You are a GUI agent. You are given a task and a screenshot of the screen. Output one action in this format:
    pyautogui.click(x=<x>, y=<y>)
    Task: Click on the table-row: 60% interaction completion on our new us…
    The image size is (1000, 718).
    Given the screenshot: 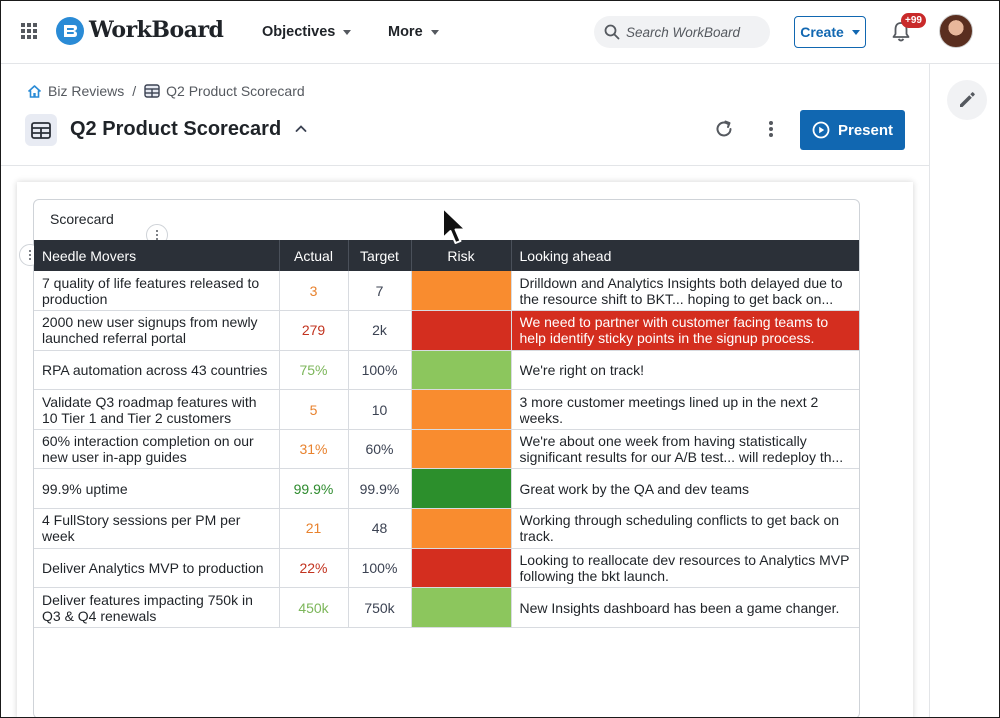 What is the action you would take?
    pyautogui.click(x=446, y=449)
    